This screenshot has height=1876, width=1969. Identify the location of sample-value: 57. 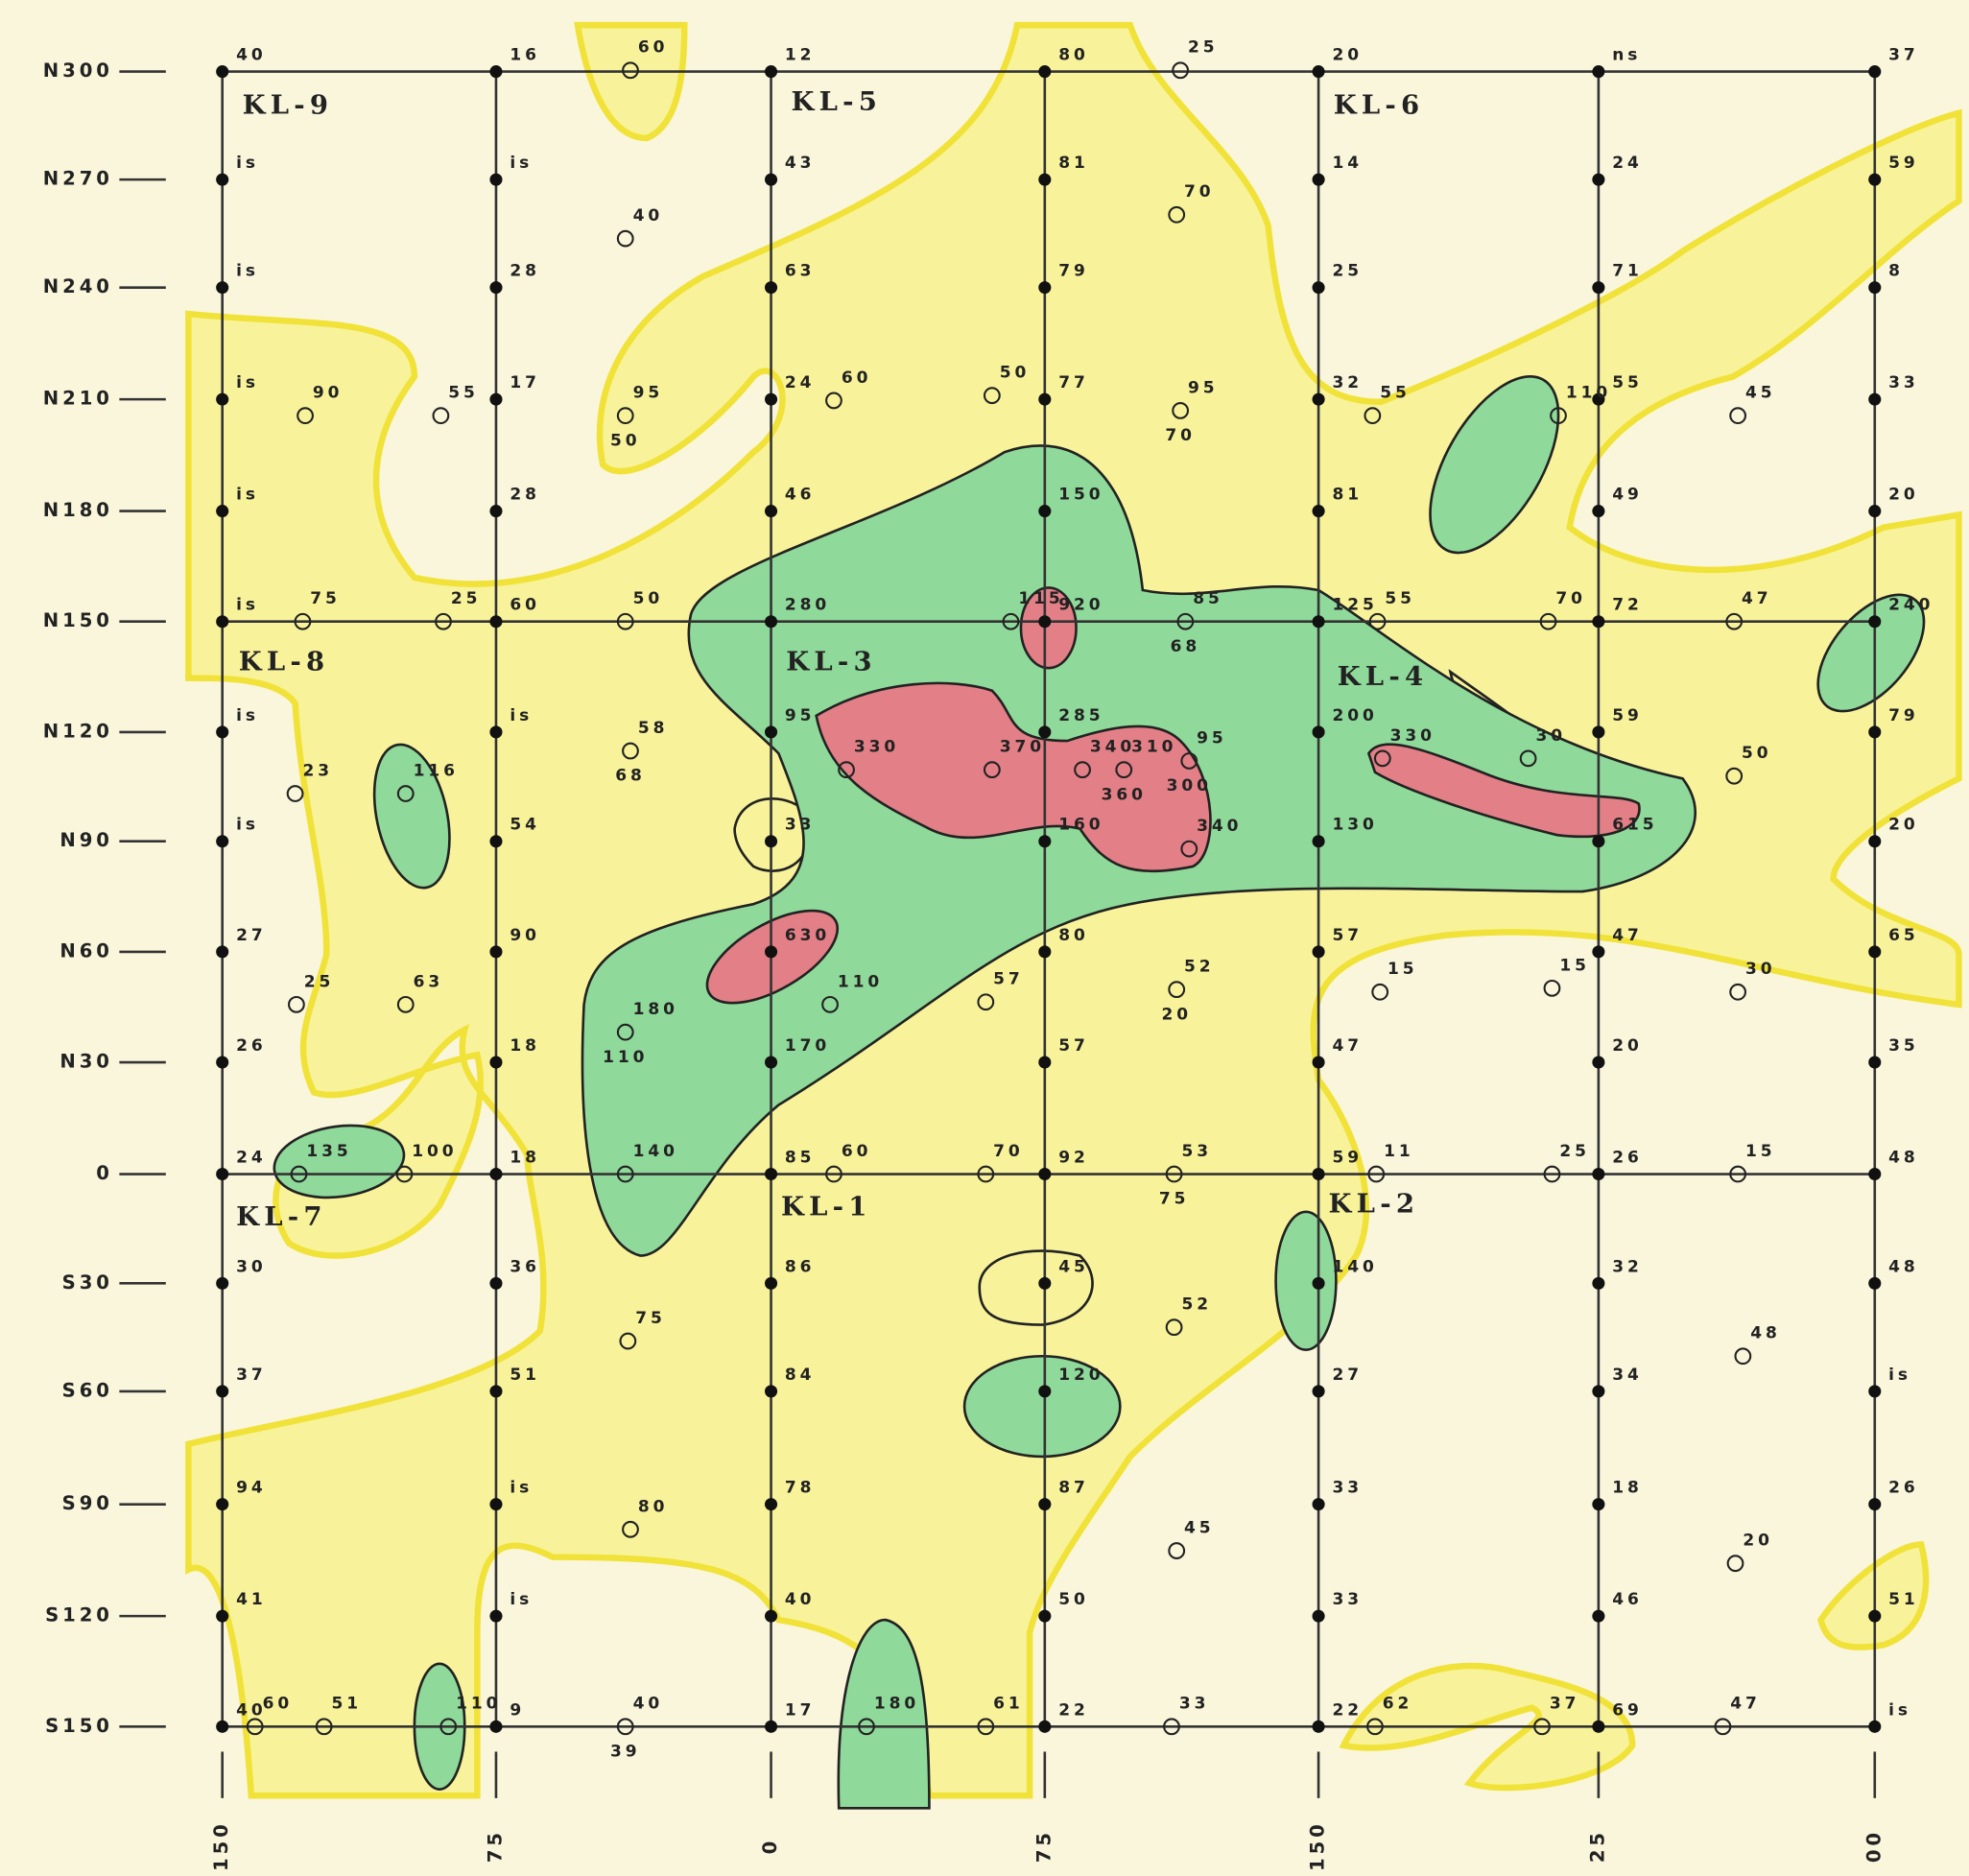
(1008, 979).